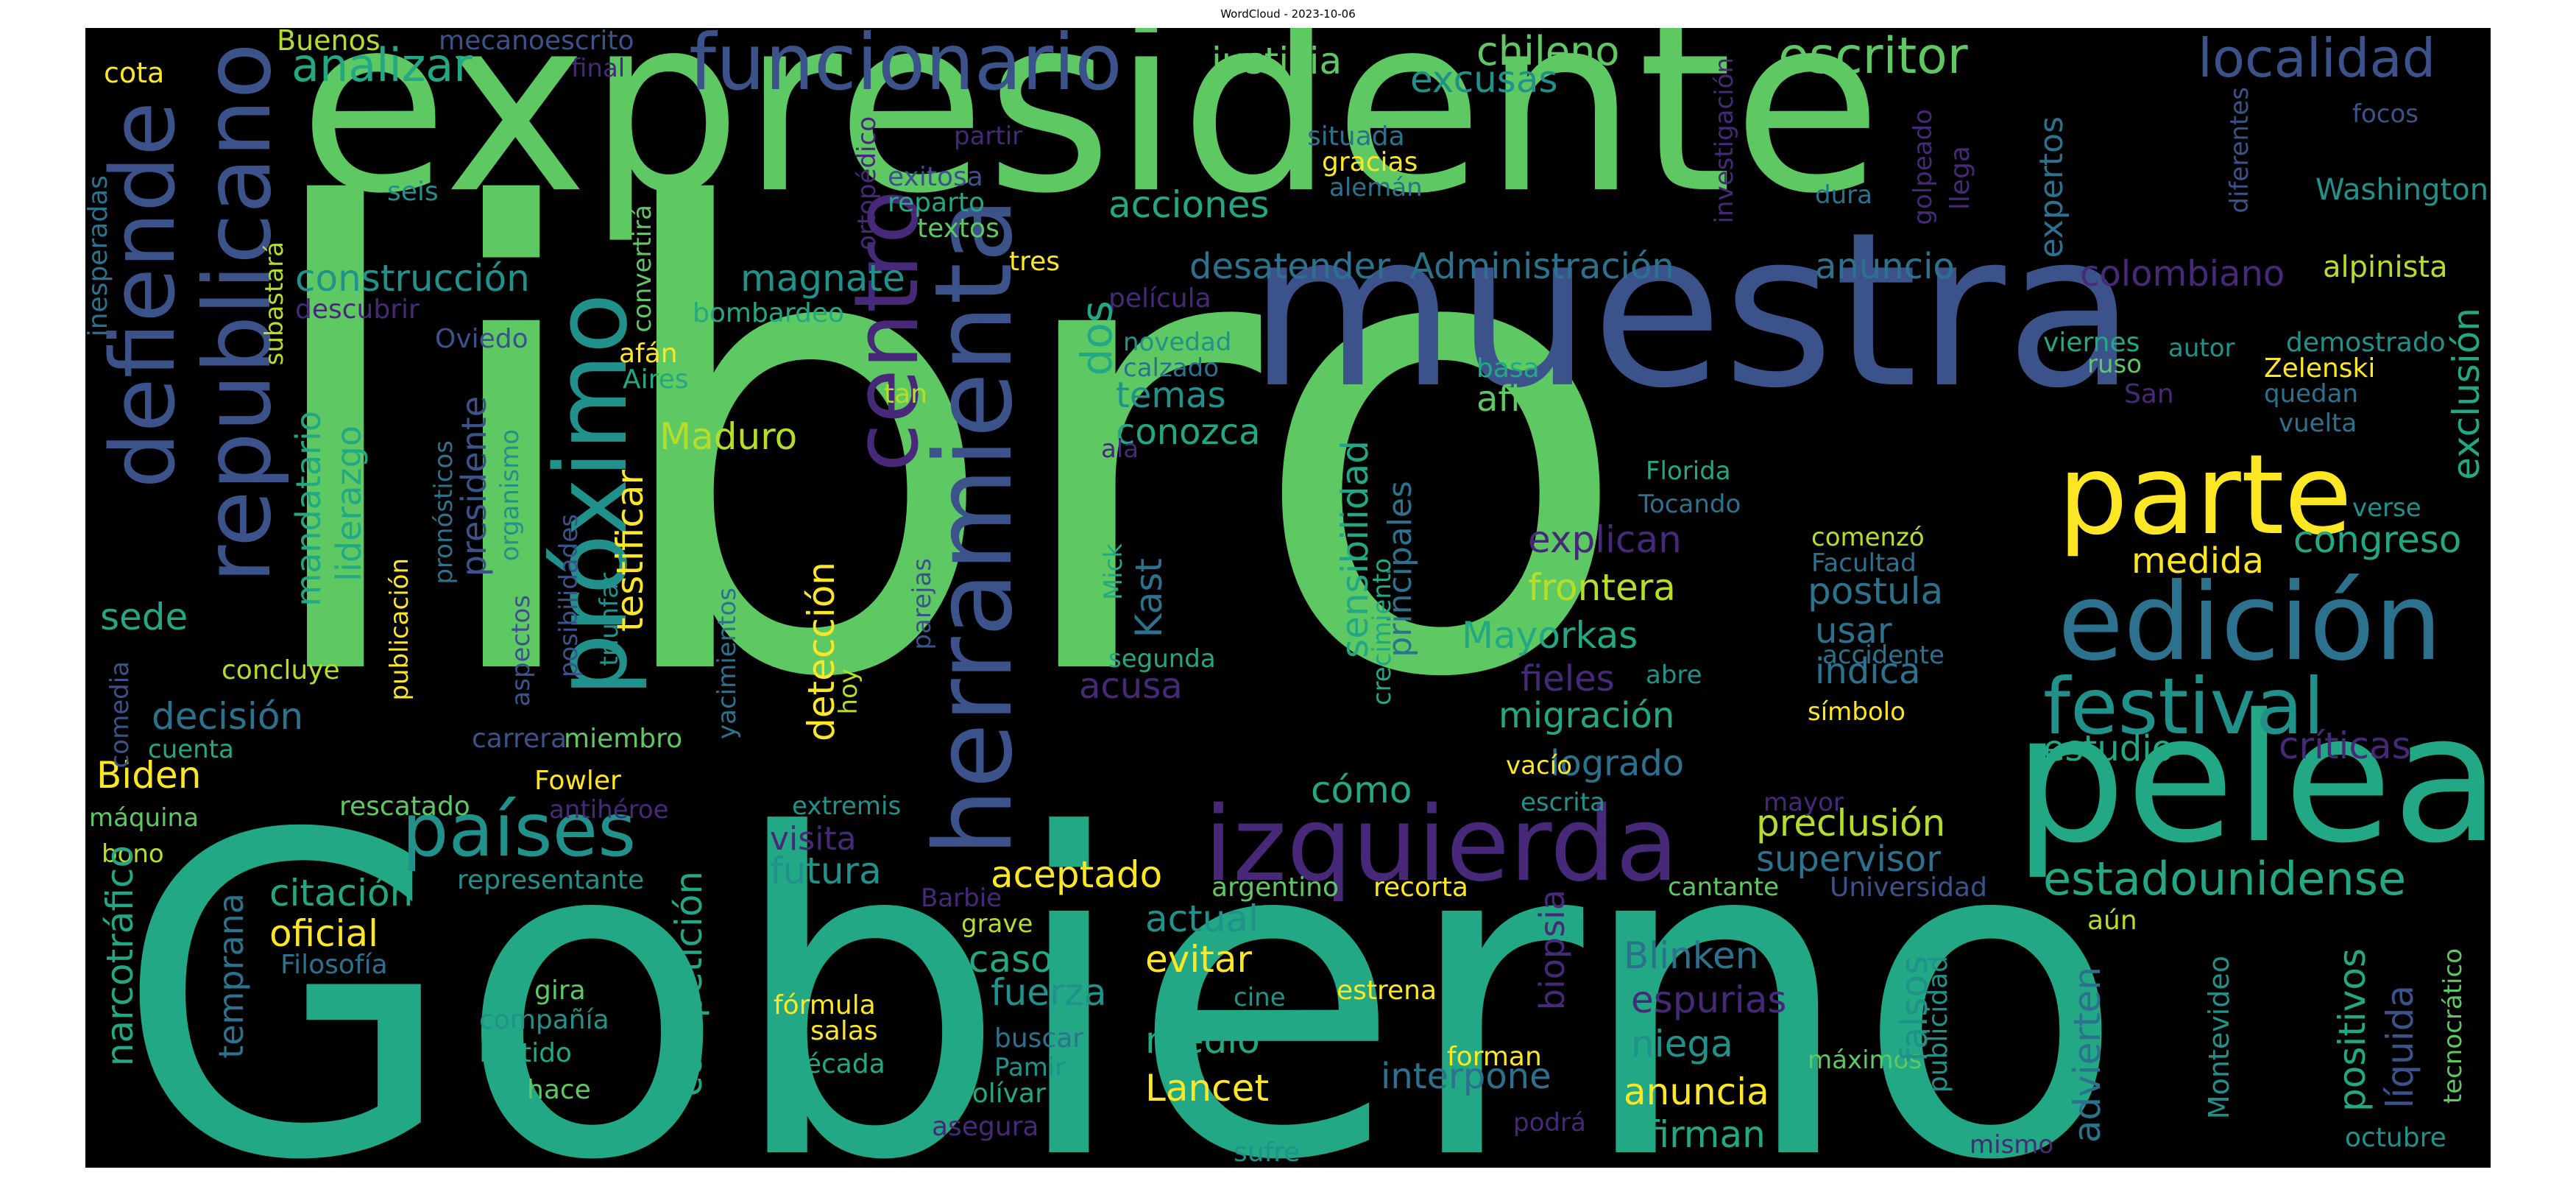 This screenshot has width=2576, height=1178. What do you see at coordinates (1692, 311) in the screenshot?
I see `word-muestra: muestra` at bounding box center [1692, 311].